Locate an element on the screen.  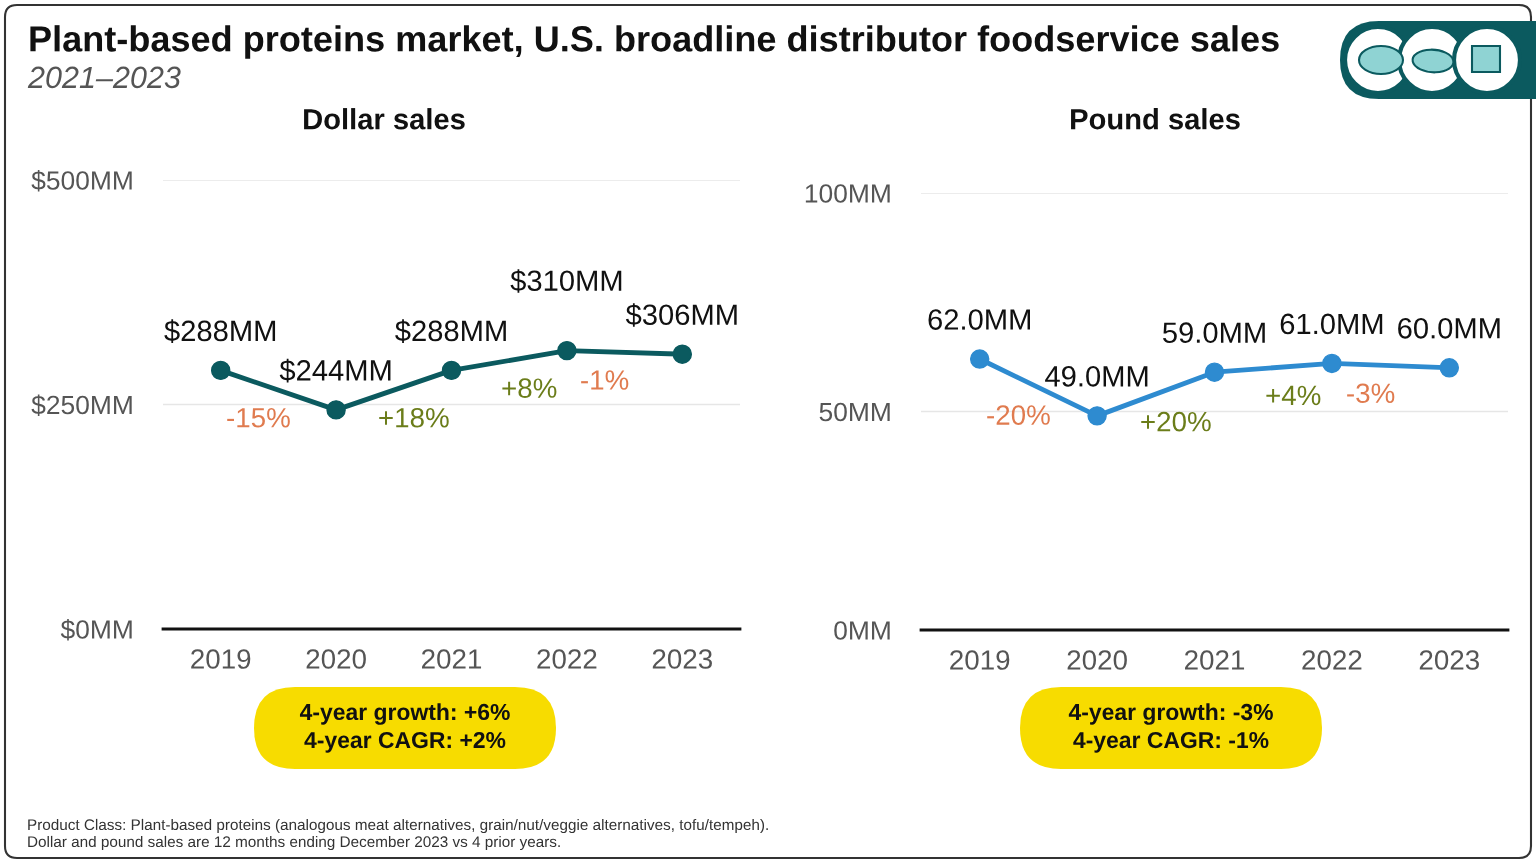
chart-title: Pound sales is located at coordinates (1155, 119).